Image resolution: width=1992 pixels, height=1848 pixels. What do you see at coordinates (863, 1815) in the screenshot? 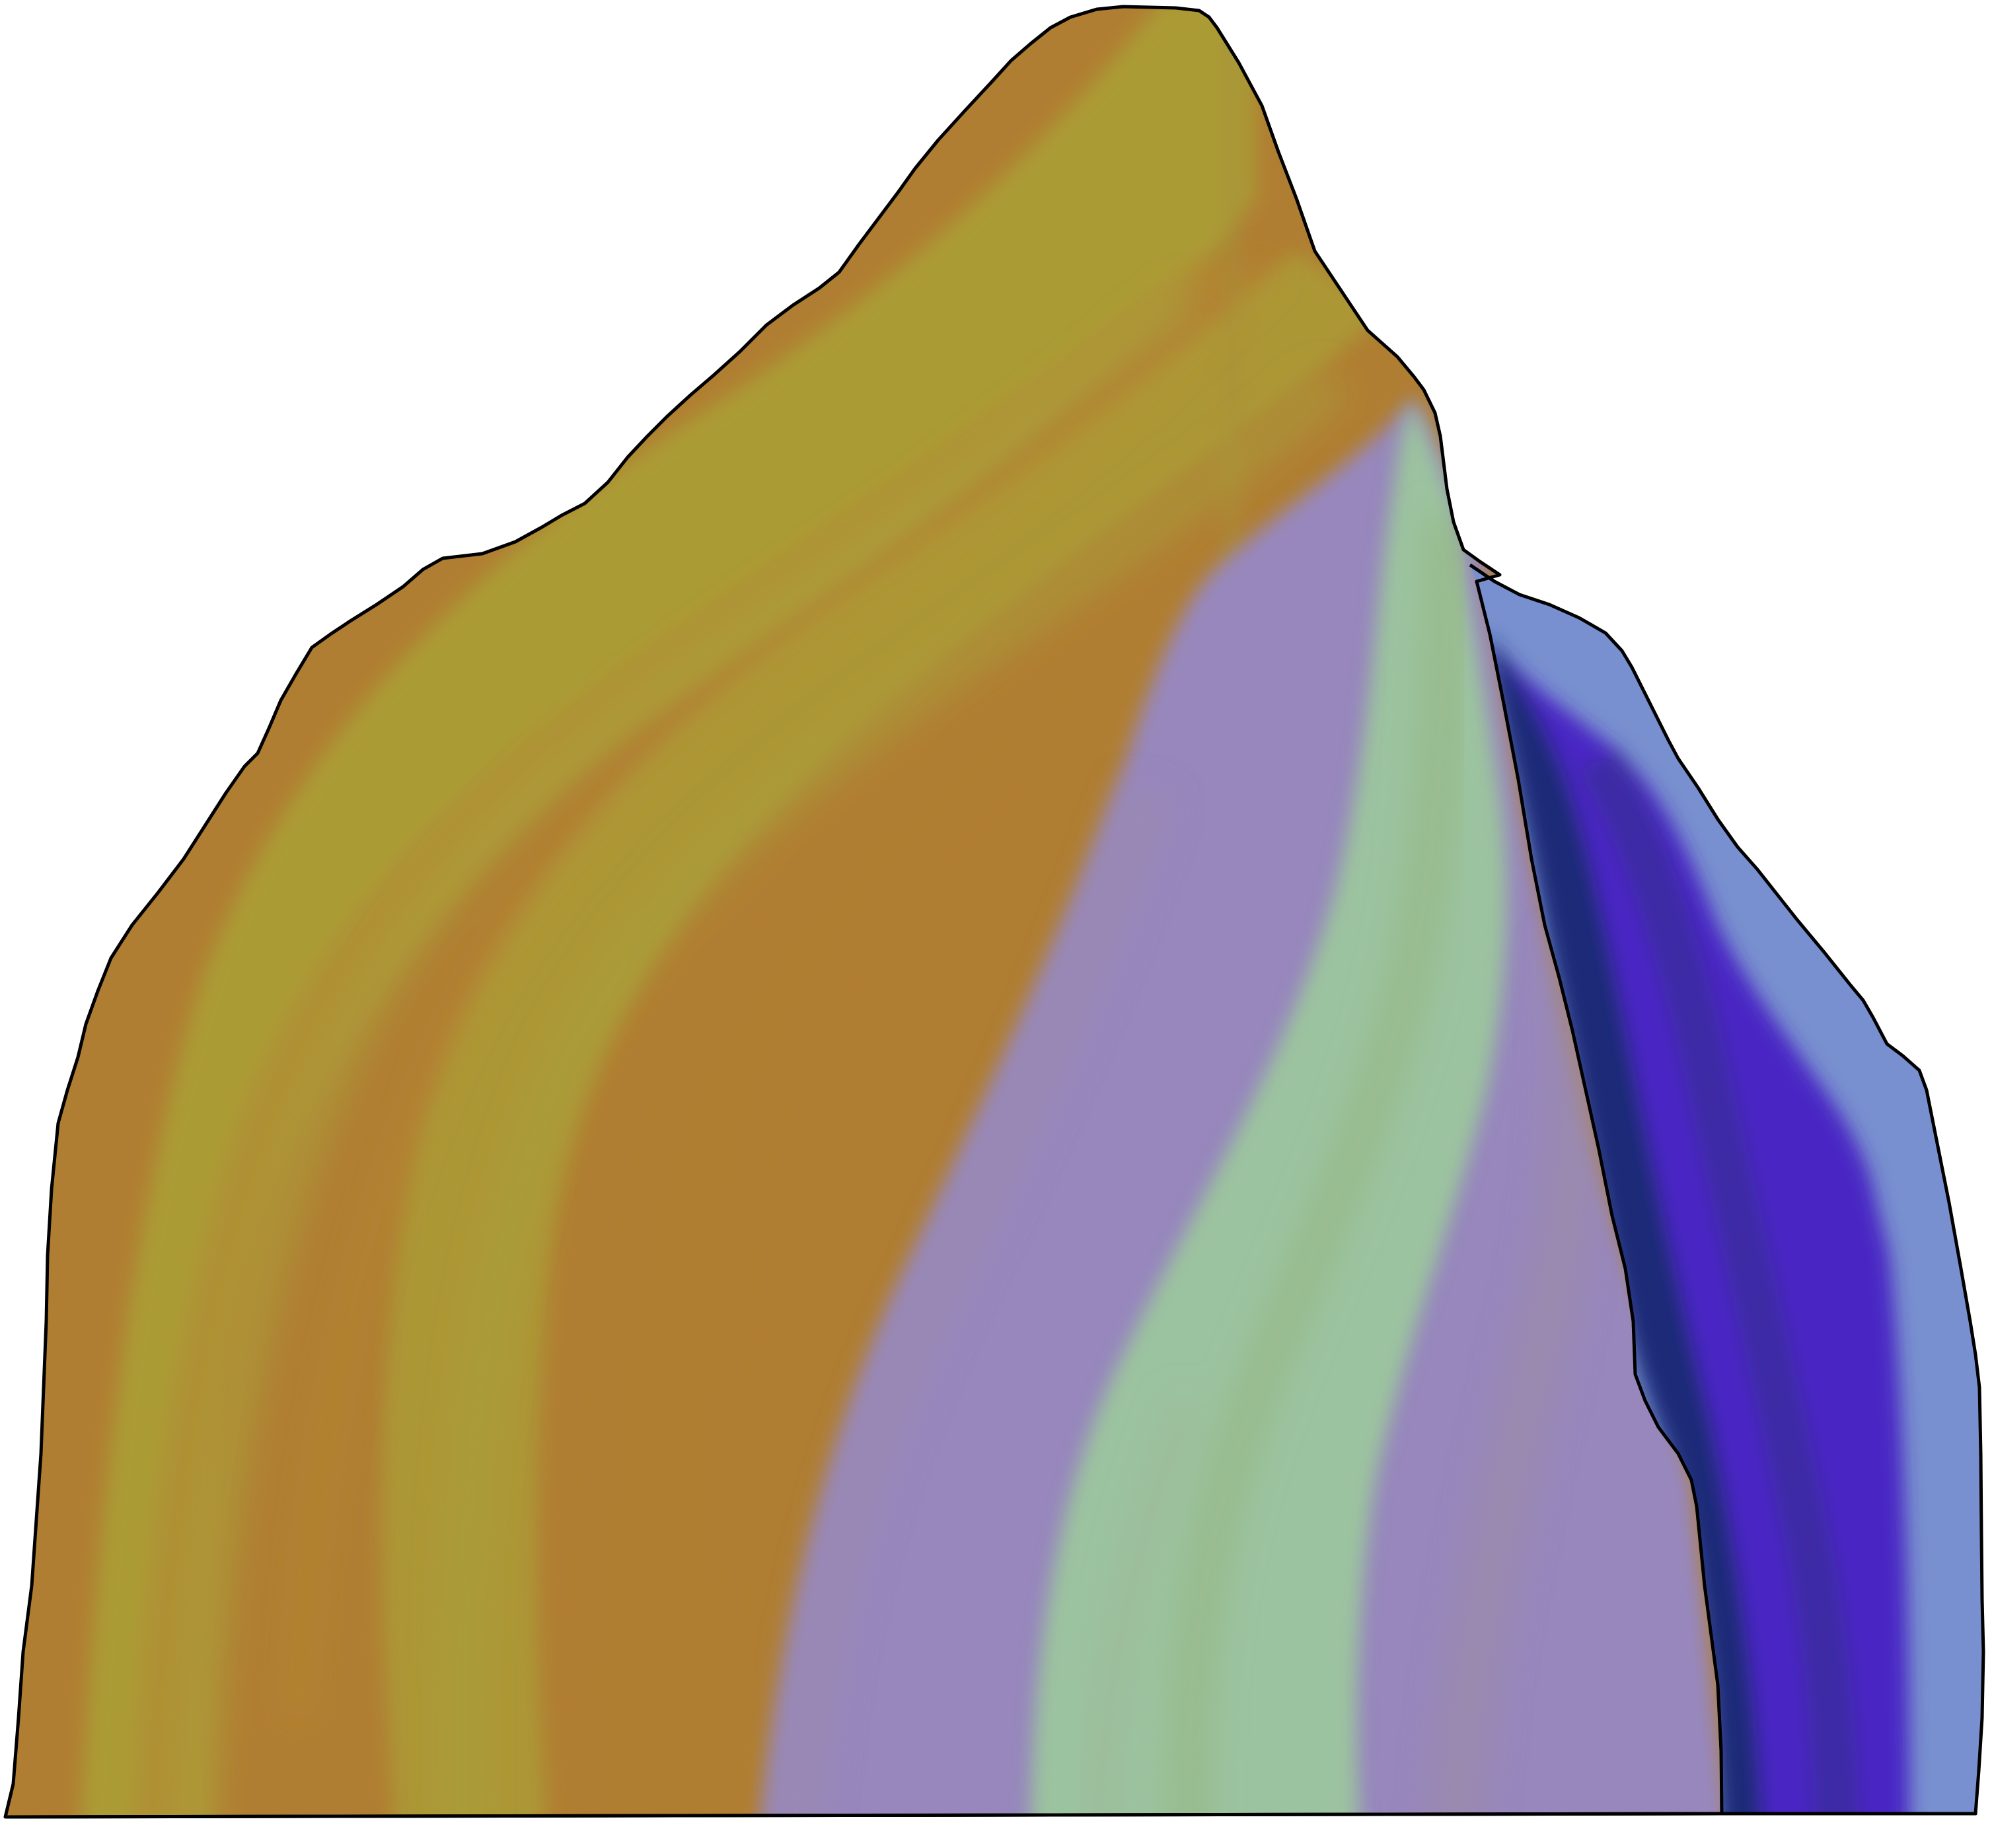
I see `base-line` at bounding box center [863, 1815].